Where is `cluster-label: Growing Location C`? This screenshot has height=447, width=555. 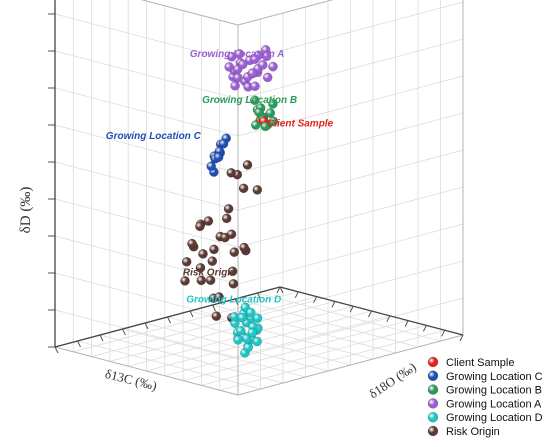
cluster-label: Growing Location C is located at coordinates (154, 136).